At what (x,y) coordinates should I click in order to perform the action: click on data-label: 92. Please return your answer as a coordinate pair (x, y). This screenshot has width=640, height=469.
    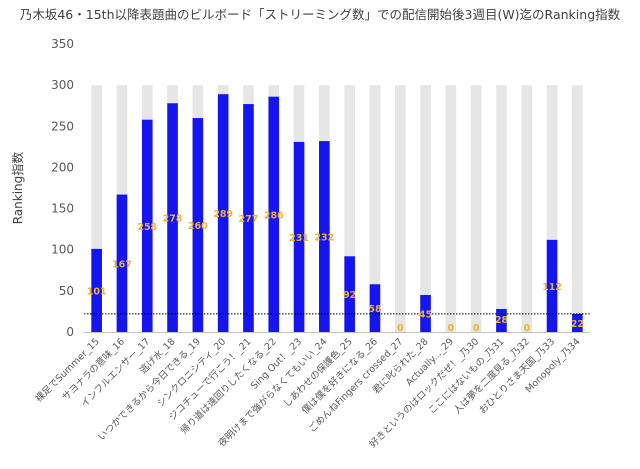
    Looking at the image, I should click on (349, 295).